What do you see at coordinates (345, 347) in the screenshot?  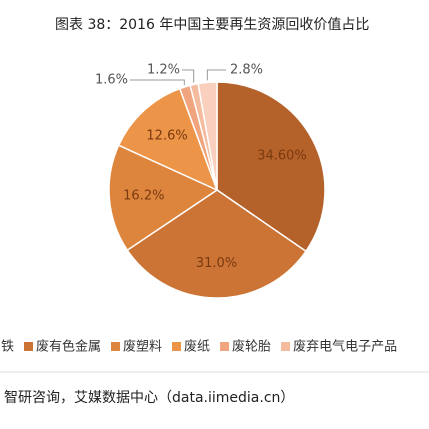 I see `legend-label: 废弃电气电子产品` at bounding box center [345, 347].